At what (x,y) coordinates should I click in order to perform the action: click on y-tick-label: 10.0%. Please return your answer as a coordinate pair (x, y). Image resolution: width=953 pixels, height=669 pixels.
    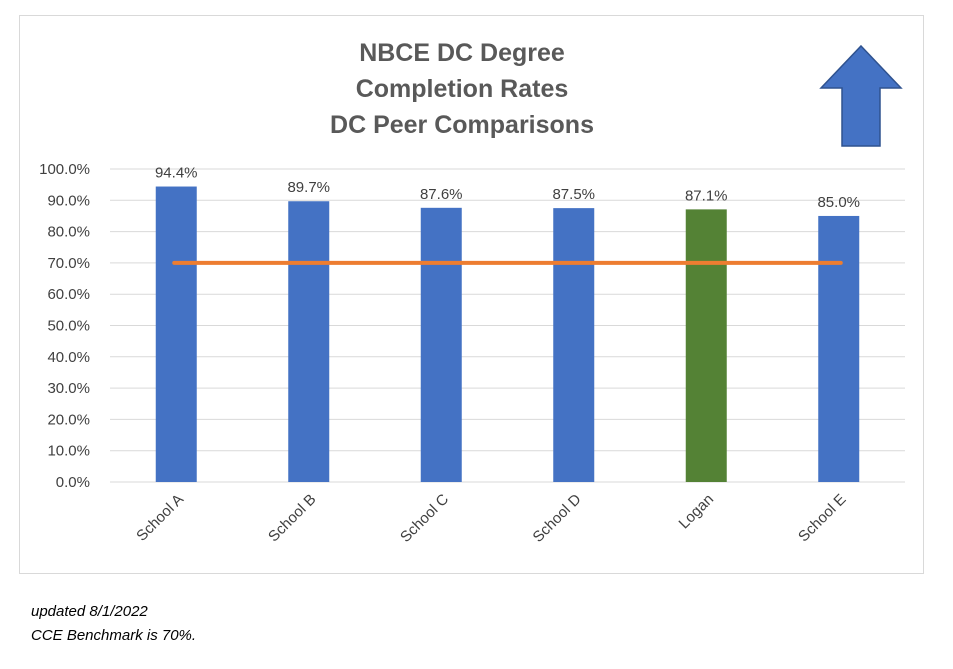
    Looking at the image, I should click on (68, 451).